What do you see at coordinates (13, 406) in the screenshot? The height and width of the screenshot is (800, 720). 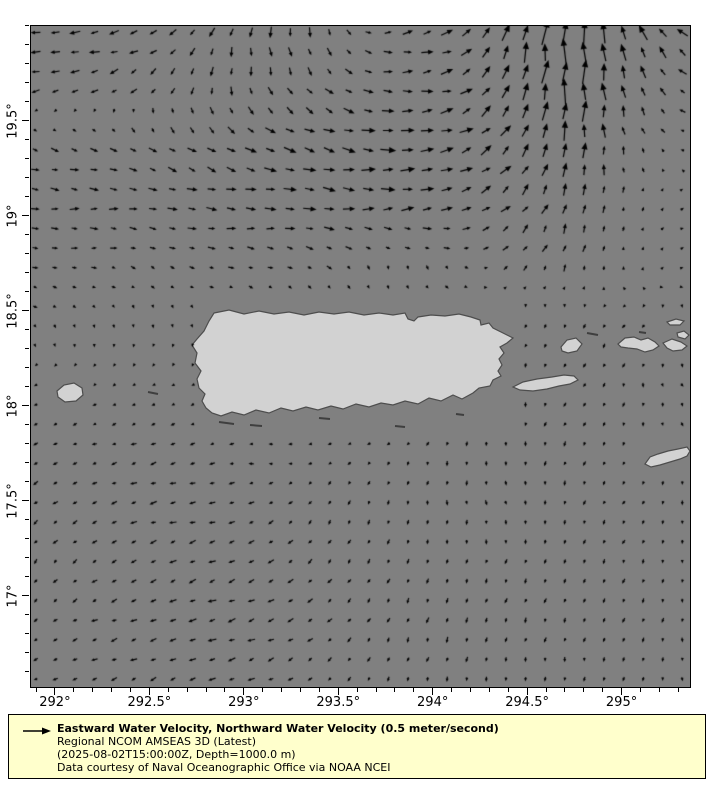 I see `y-tick-label: 18°` at bounding box center [13, 406].